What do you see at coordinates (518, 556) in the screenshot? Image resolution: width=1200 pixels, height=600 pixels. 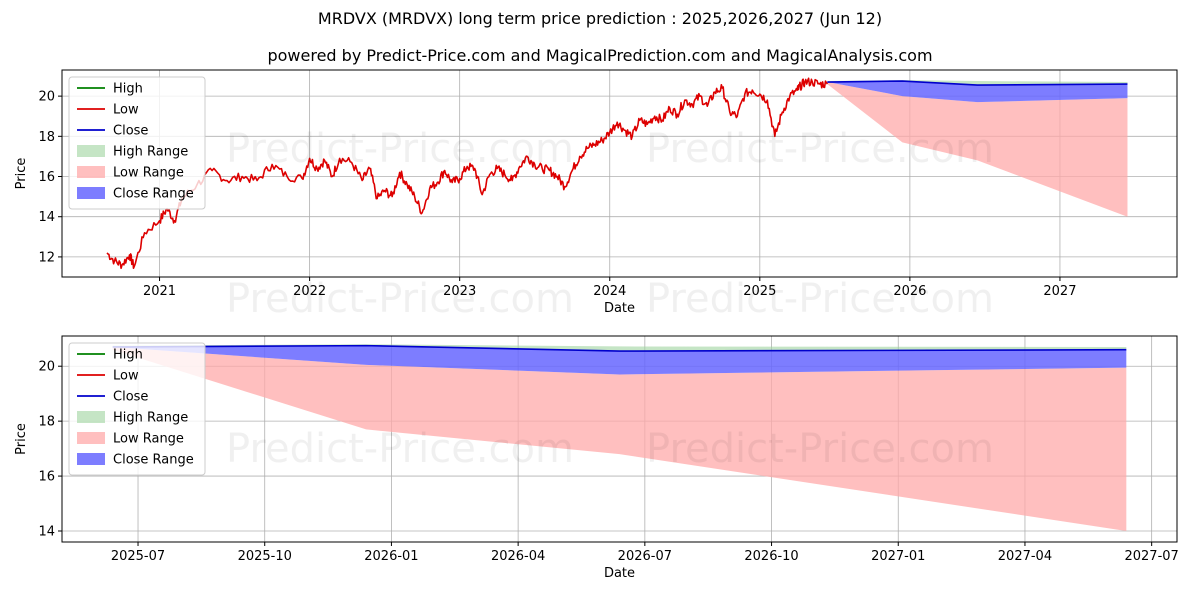 I see `x-tick-label: 2026-04` at bounding box center [518, 556].